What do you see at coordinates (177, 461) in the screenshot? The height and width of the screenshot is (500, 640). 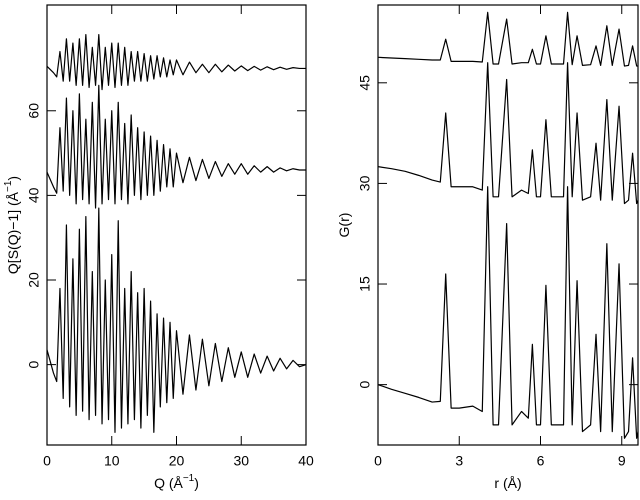 I see `x-tick-label: 20` at bounding box center [177, 461].